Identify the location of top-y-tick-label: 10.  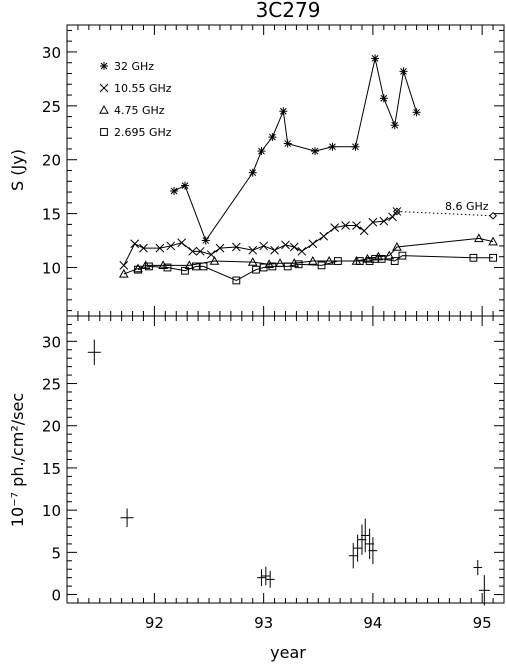
(51, 269).